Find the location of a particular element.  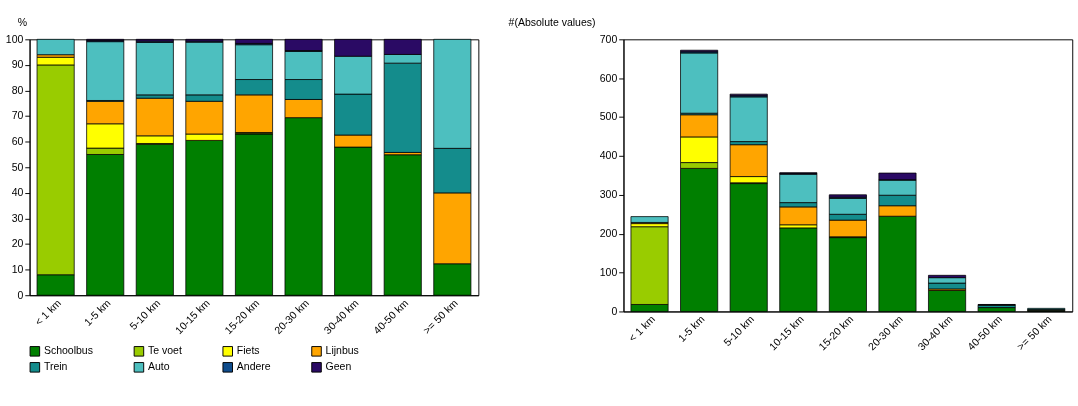

y-tick-label: 50 is located at coordinates (17, 166).